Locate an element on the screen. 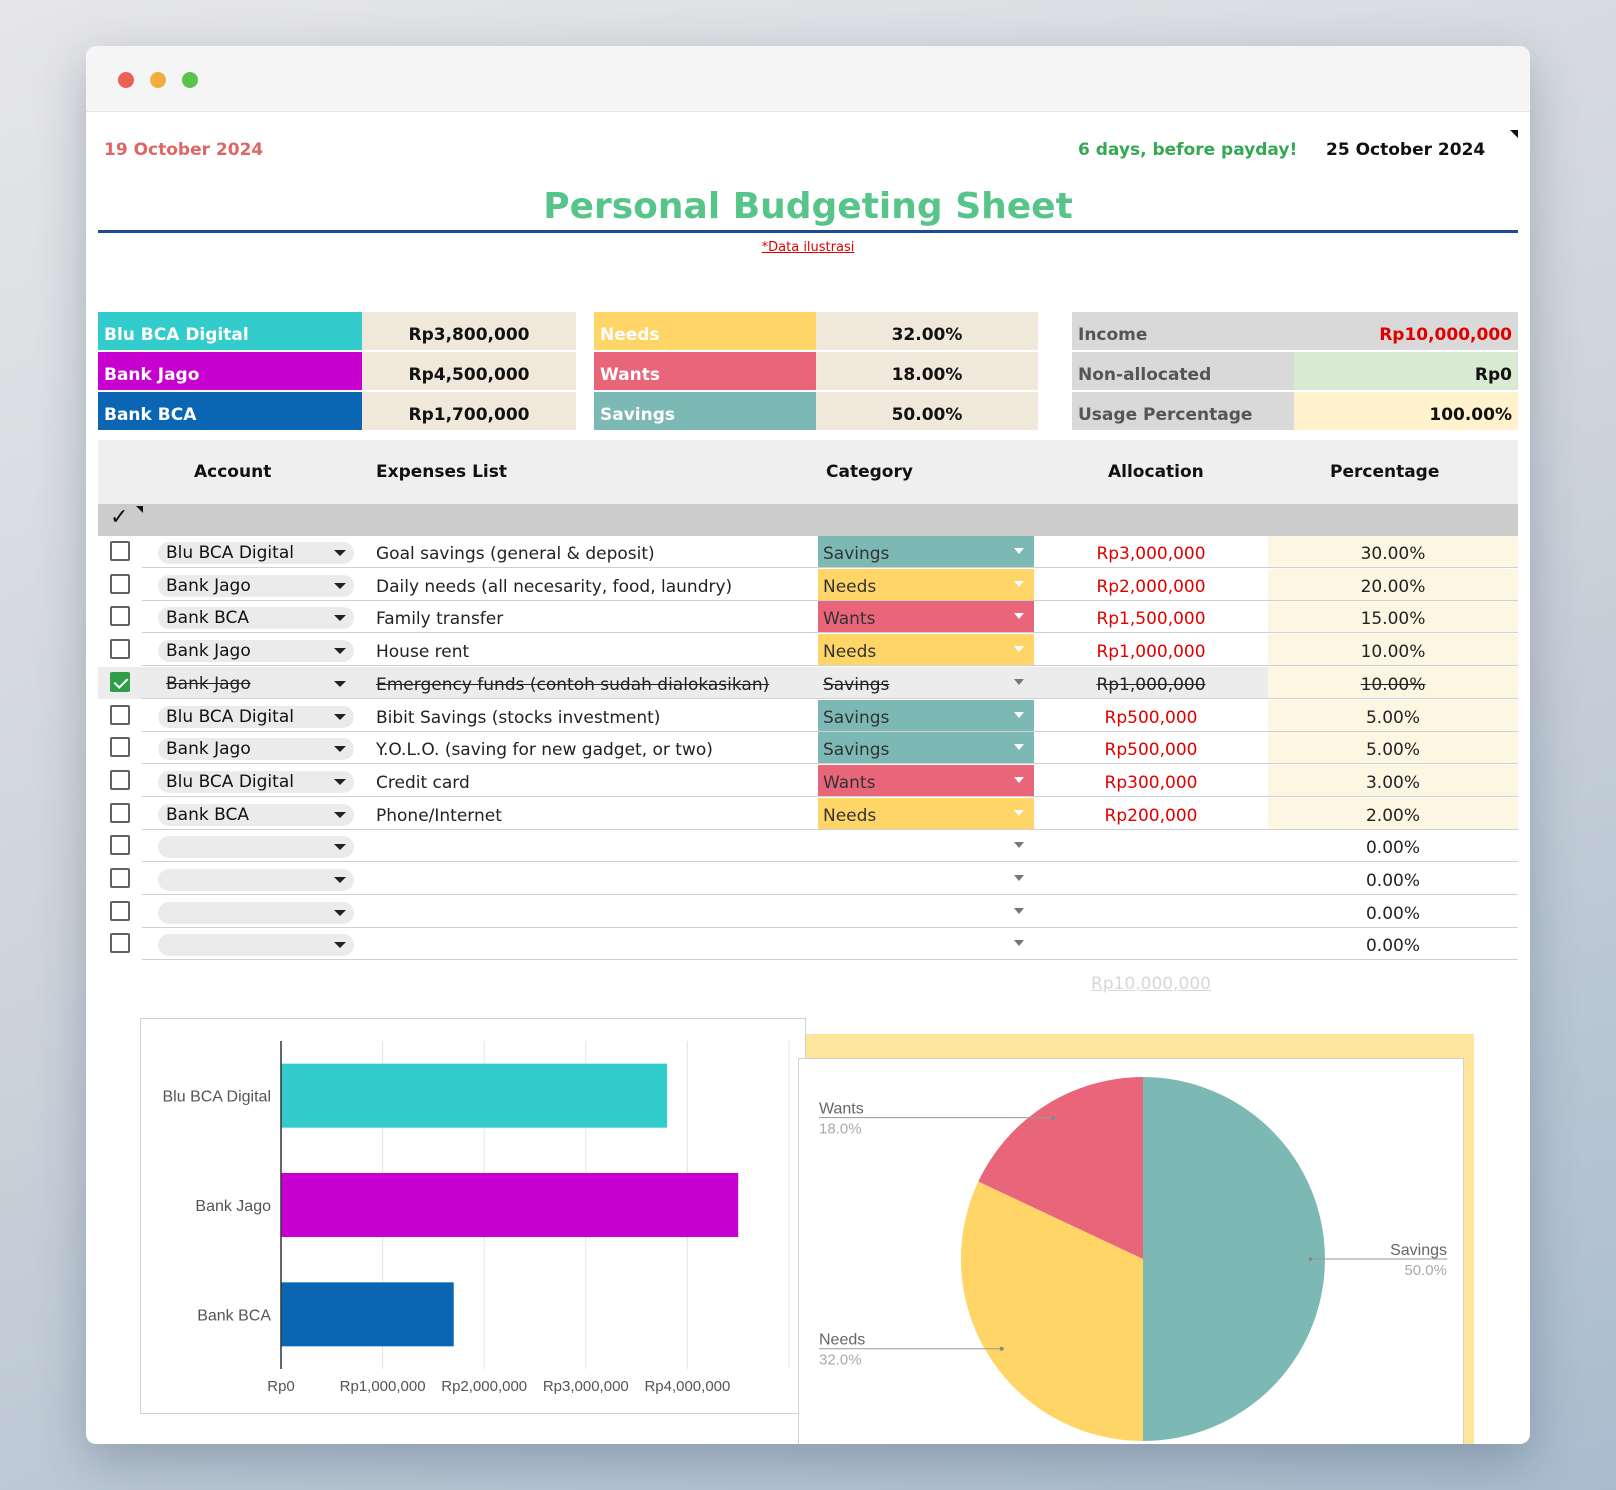 This screenshot has height=1490, width=1616. summary-account-name: Bank BCA is located at coordinates (230, 411).